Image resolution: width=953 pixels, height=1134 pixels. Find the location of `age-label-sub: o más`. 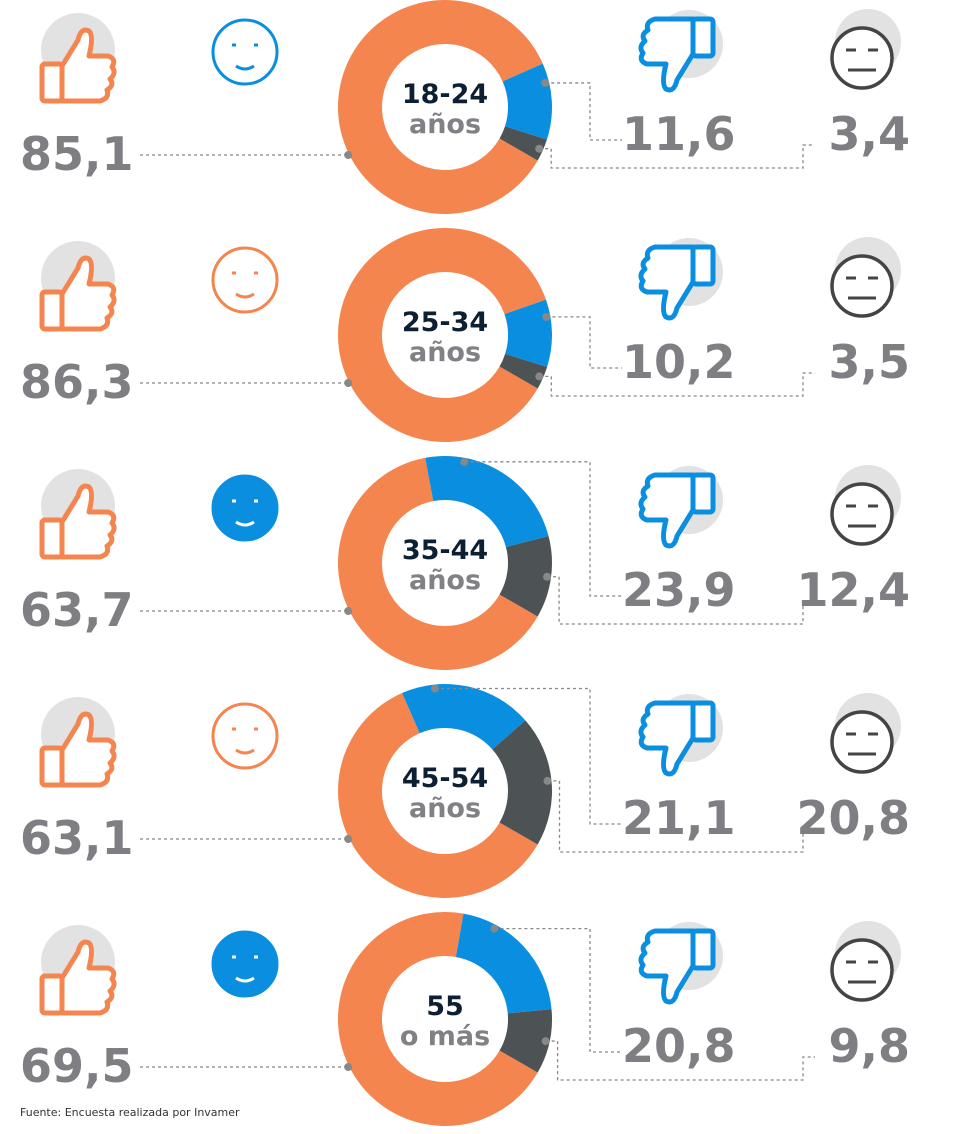

age-label-sub: o más is located at coordinates (445, 1036).